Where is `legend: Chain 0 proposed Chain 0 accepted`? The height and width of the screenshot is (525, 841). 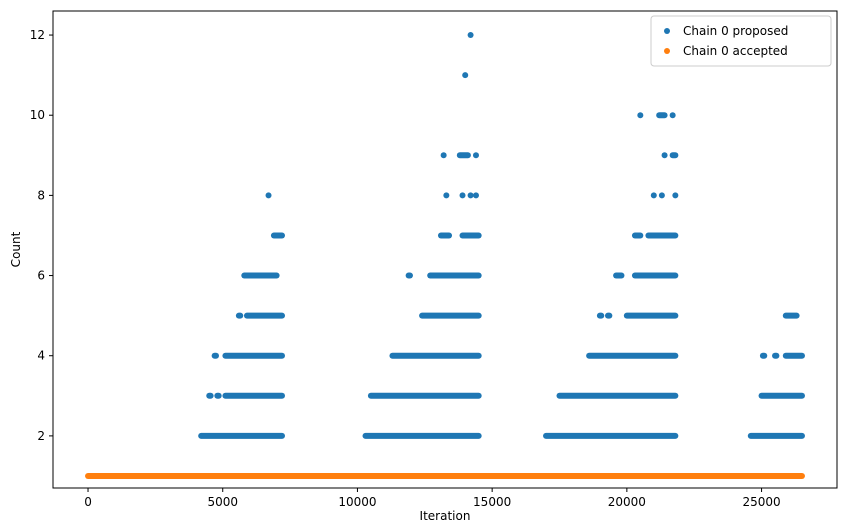
legend: Chain 0 proposed Chain 0 accepted is located at coordinates (741, 41).